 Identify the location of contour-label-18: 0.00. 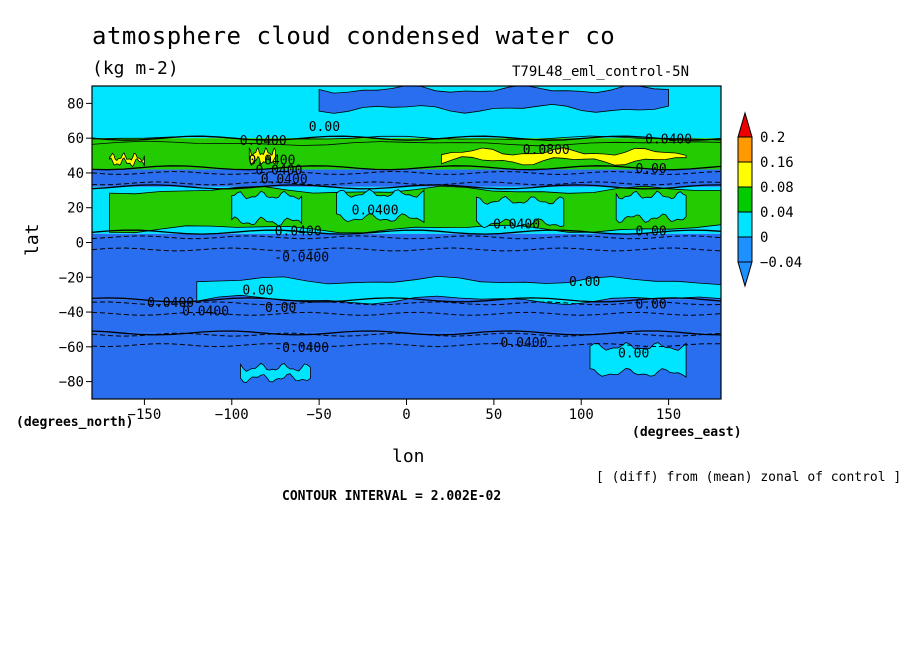
(650, 305).